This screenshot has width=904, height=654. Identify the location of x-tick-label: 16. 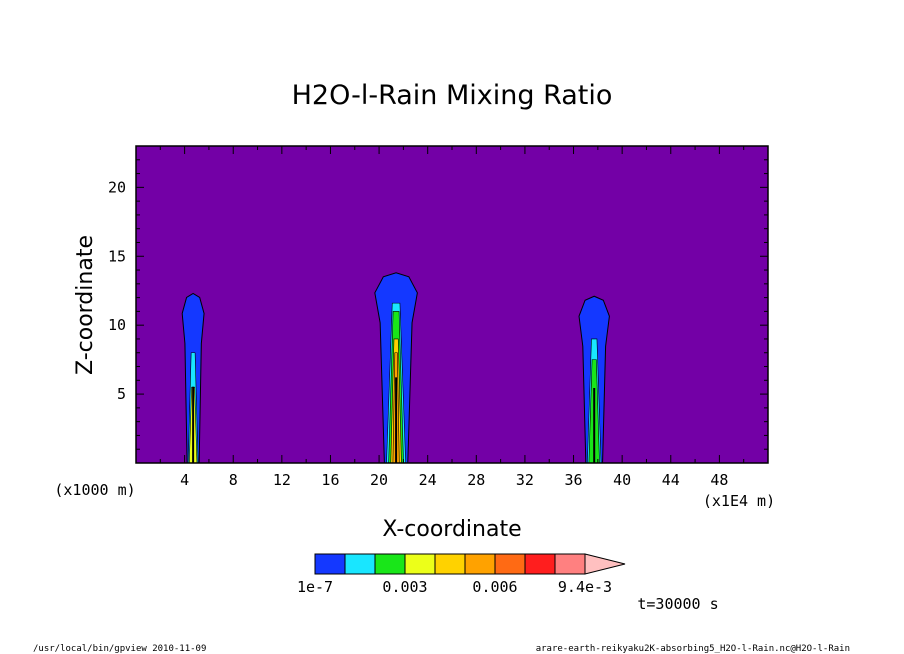
(330, 480).